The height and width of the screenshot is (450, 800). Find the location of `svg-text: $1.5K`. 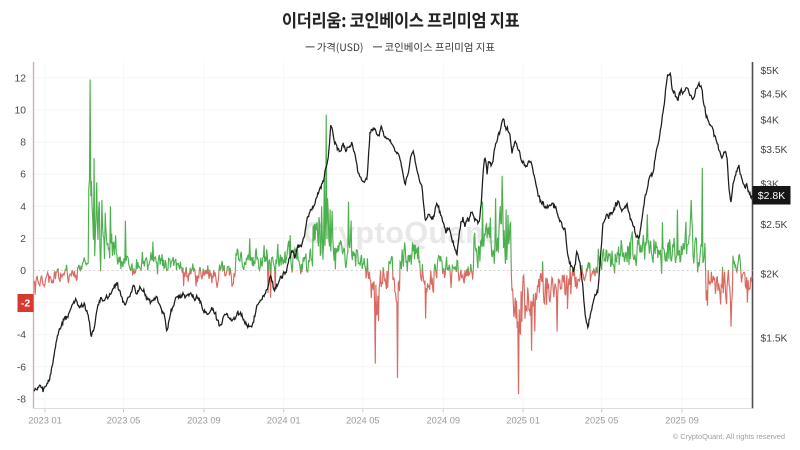

svg-text: $1.5K is located at coordinates (774, 339).